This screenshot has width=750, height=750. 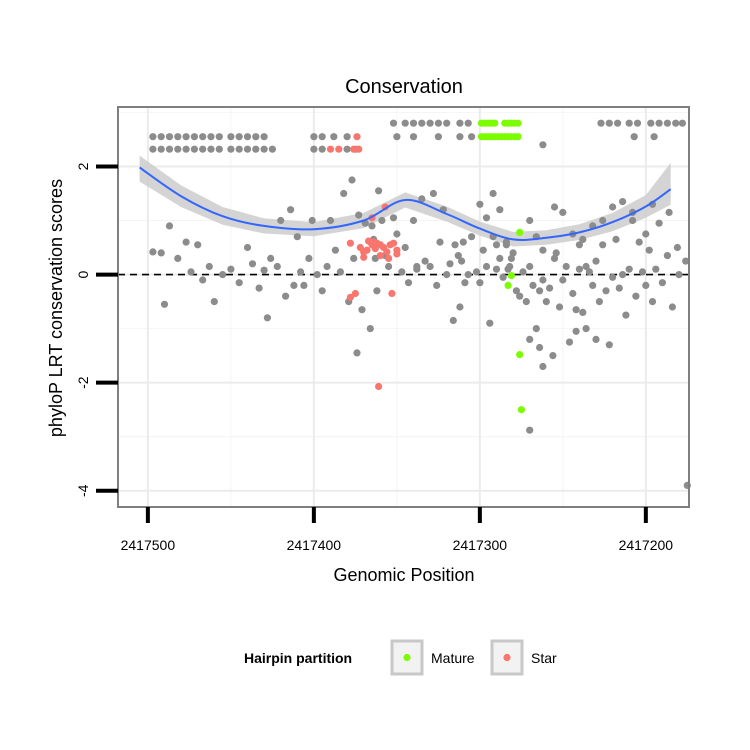 What do you see at coordinates (298, 658) in the screenshot?
I see `legend-title: Hairpin partition` at bounding box center [298, 658].